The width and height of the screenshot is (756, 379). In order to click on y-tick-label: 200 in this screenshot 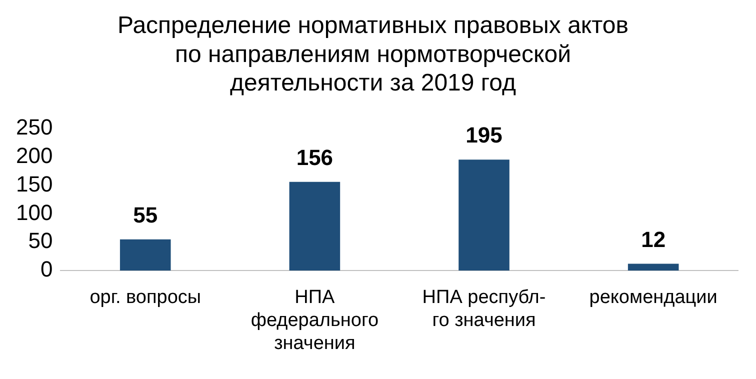, I will do `click(34, 155)`.